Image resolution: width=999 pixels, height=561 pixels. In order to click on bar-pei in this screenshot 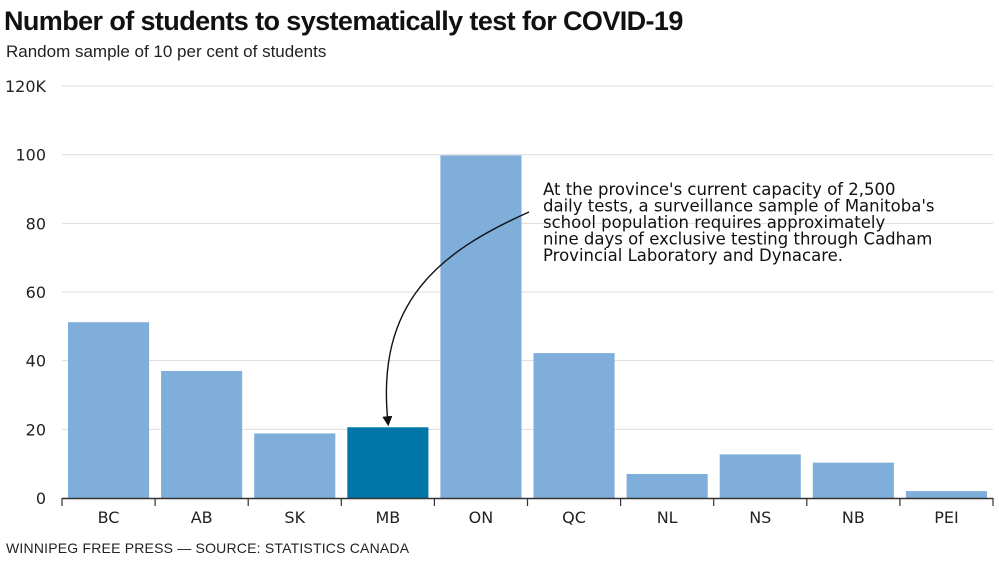, I will do `click(946, 494)`.